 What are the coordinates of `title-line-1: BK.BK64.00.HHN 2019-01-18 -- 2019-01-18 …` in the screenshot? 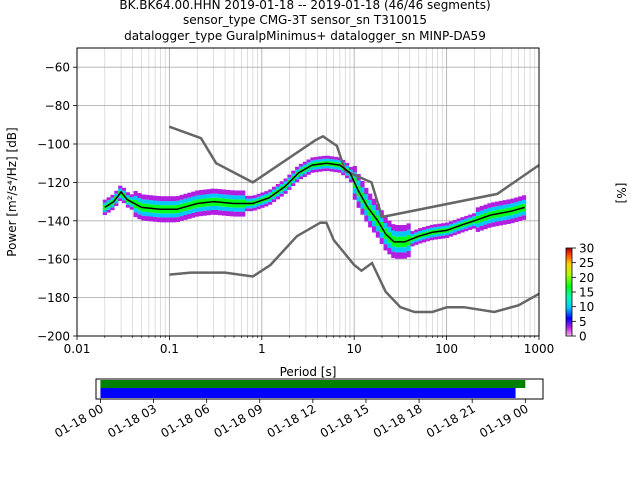 It's located at (304, 6).